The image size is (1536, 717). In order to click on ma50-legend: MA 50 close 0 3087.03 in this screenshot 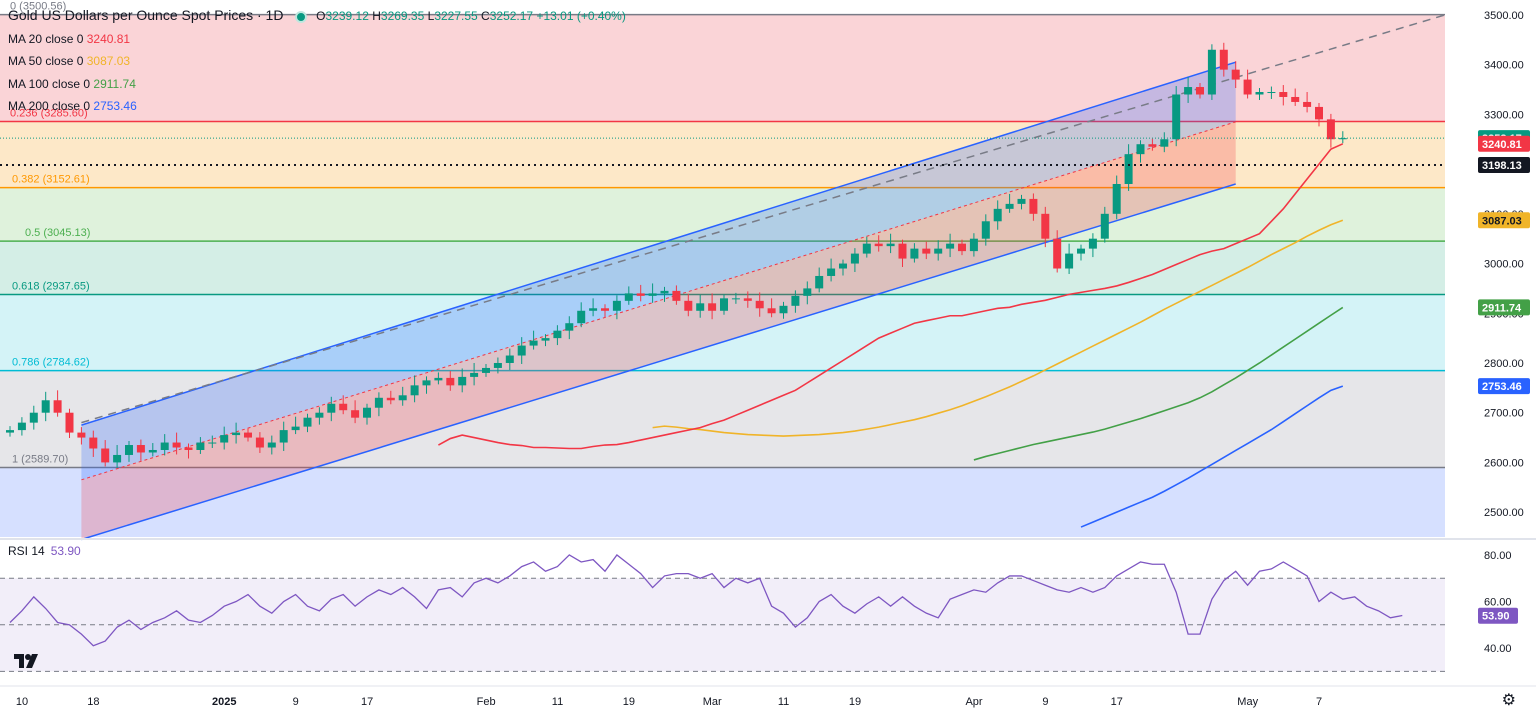, I will do `click(69, 61)`.